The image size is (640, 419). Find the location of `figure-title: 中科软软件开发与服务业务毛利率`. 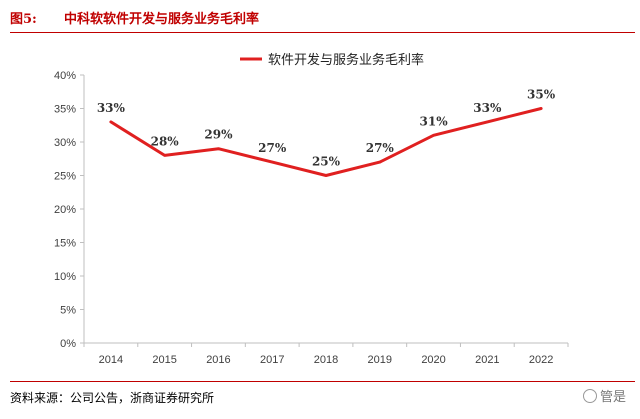

figure-title: 中科软软件开发与服务业务毛利率 is located at coordinates (162, 19).